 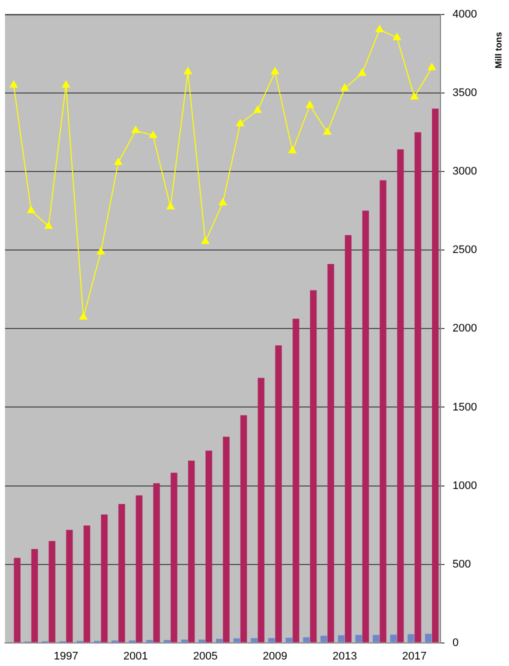 I want to click on y-tick-label: 3000, so click(x=465, y=172).